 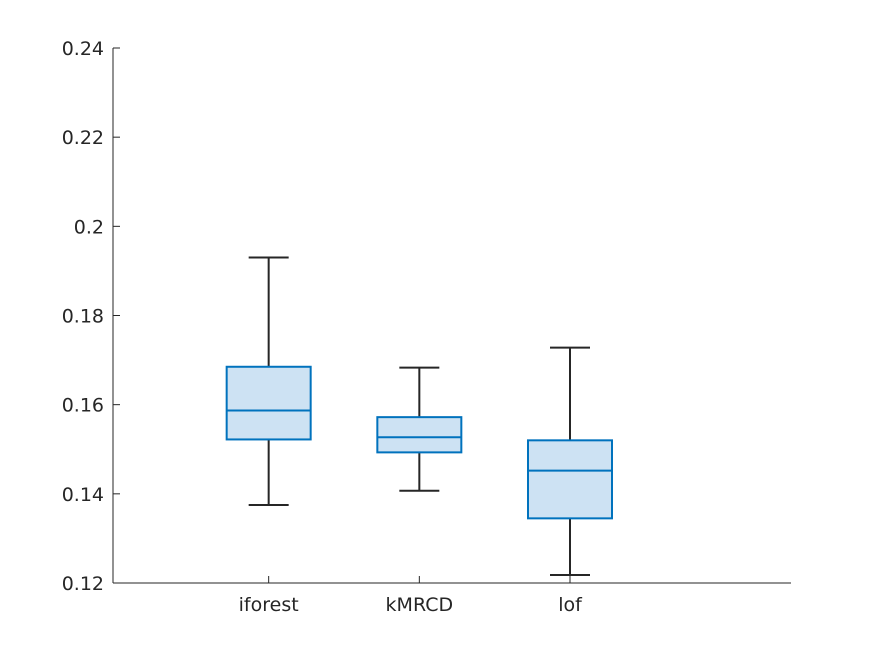 What do you see at coordinates (570, 605) in the screenshot?
I see `x-tick-label: lof` at bounding box center [570, 605].